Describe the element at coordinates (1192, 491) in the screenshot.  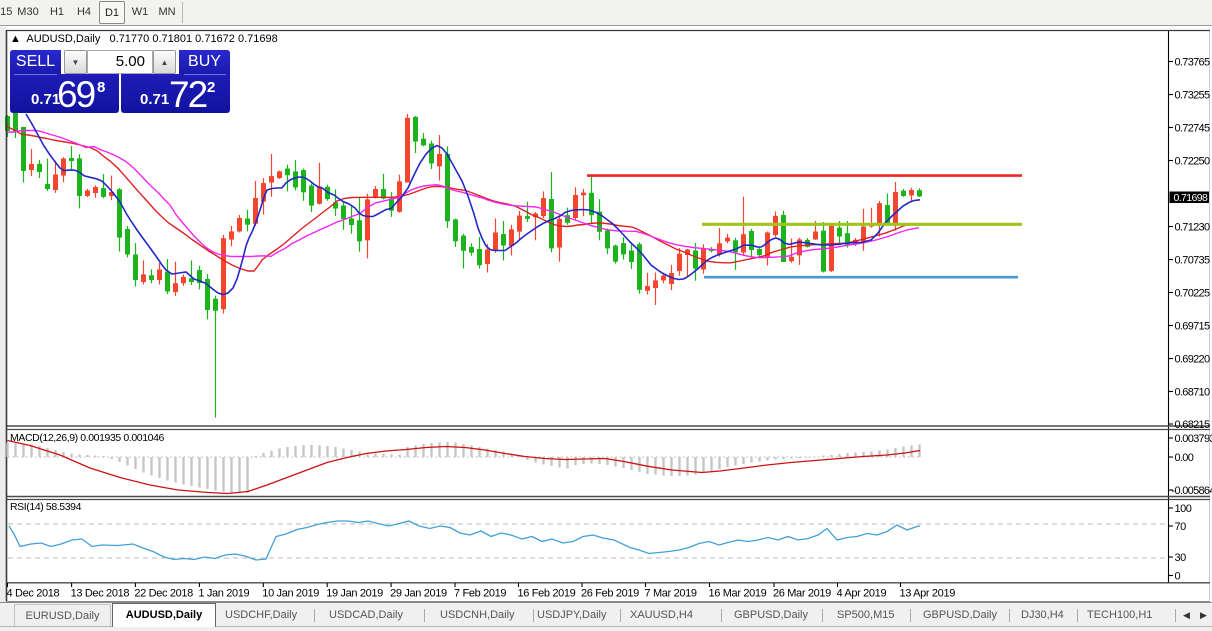
I see `svg-text: -0.005864` at that location.